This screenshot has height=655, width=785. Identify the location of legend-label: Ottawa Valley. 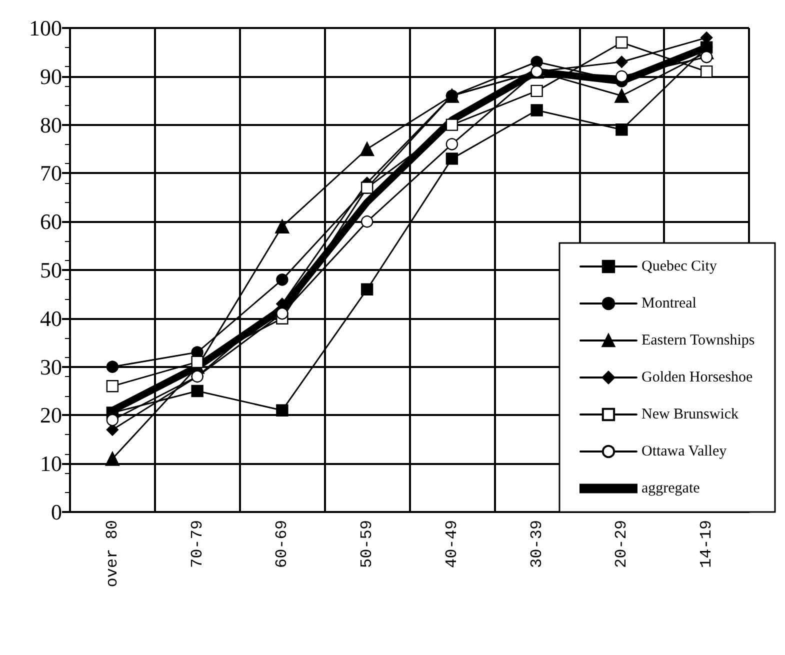
(684, 452).